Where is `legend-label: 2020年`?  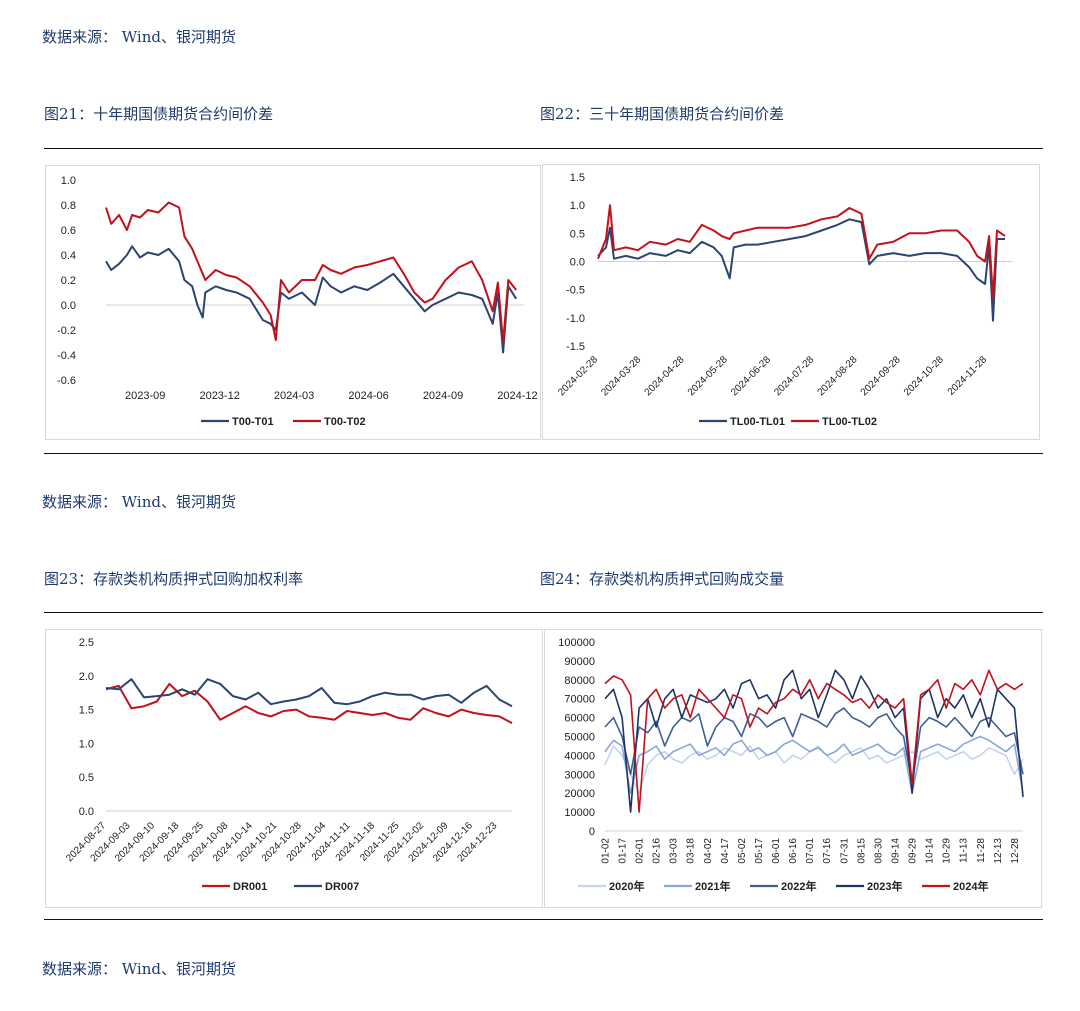
legend-label: 2020年 is located at coordinates (626, 886).